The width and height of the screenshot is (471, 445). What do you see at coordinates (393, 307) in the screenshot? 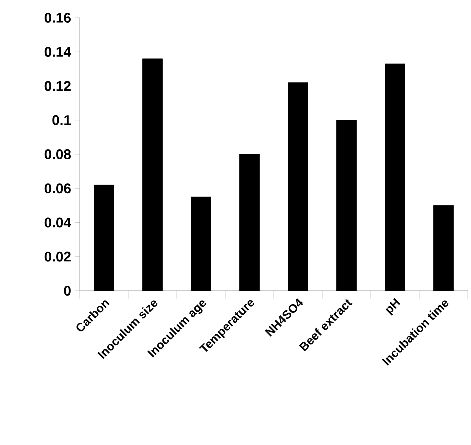
I see `x-tick-label: pH` at bounding box center [393, 307].